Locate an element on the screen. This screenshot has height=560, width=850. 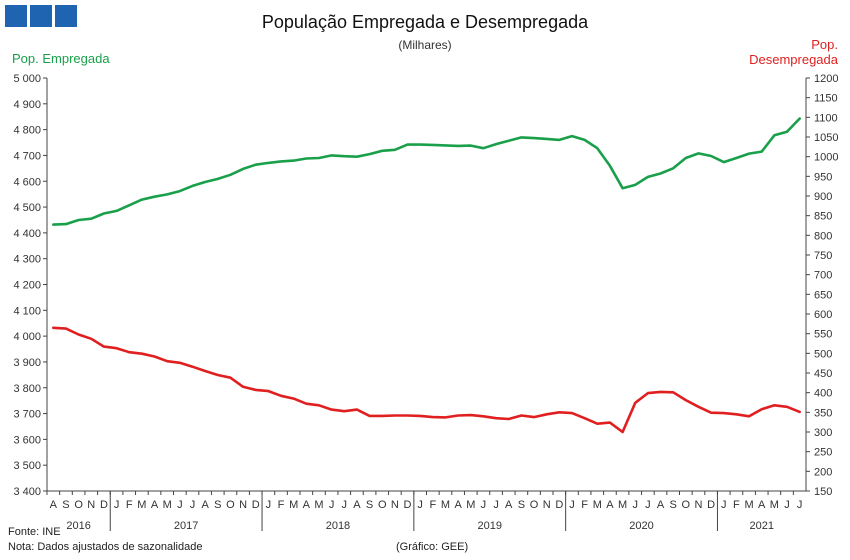
right-tick-label: 1000 is located at coordinates (826, 158).